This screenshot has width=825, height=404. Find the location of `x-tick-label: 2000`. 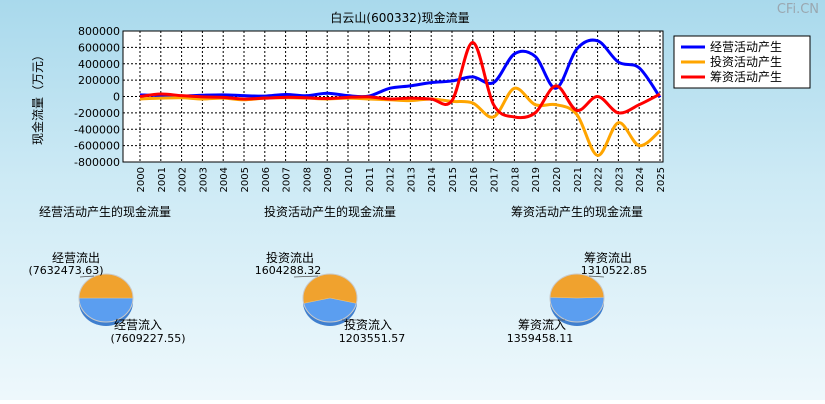

x-tick-label: 2000 is located at coordinates (141, 179).